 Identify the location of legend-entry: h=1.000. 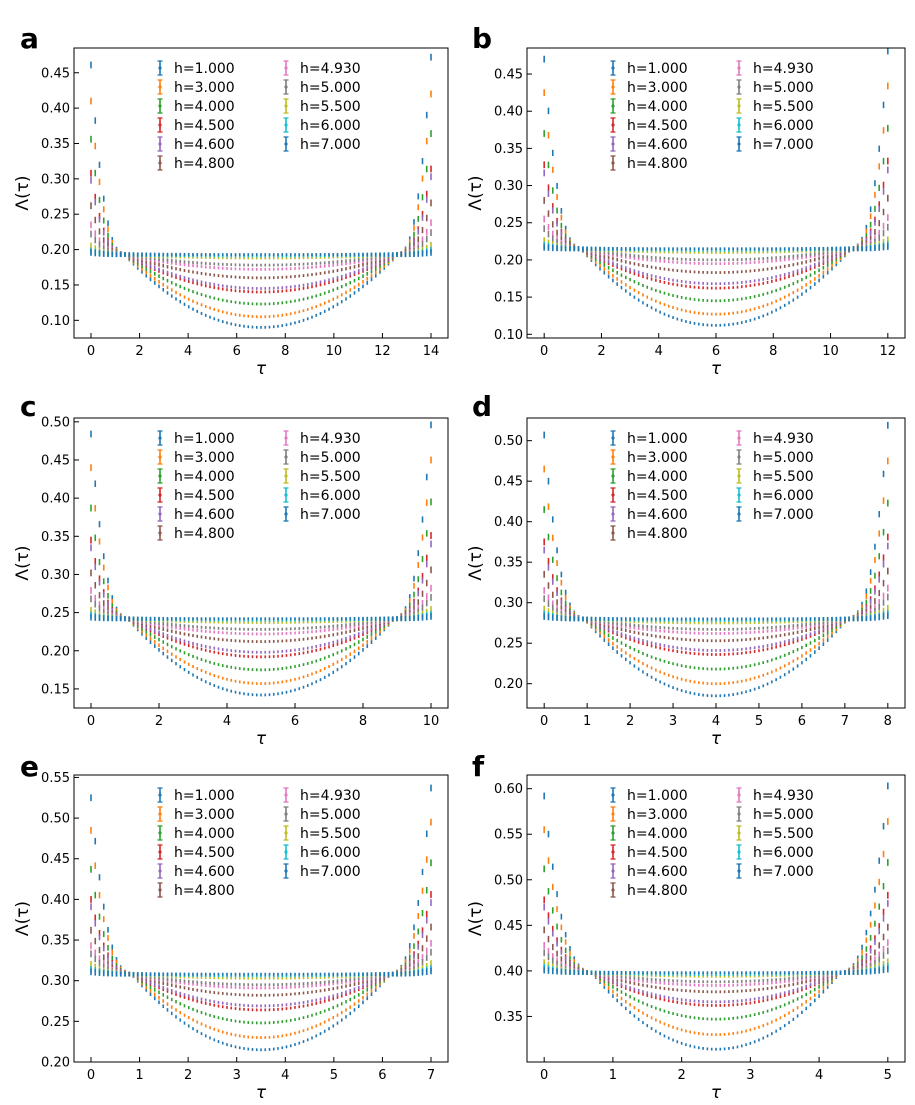
(196, 438).